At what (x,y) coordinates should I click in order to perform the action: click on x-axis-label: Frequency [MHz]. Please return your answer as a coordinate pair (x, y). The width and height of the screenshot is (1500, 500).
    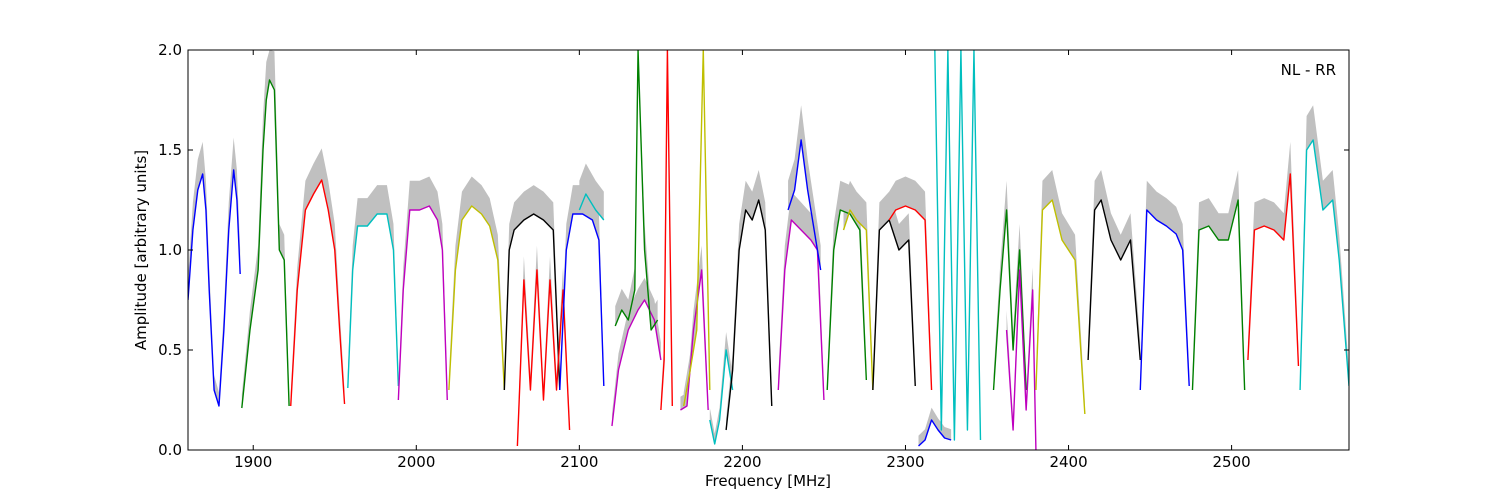
    Looking at the image, I should click on (768, 481).